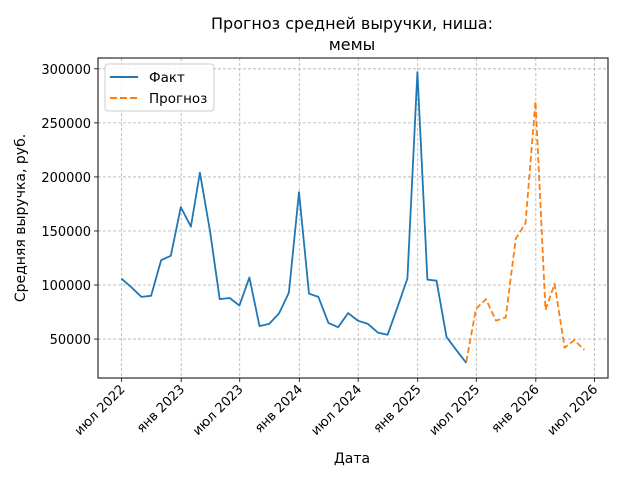  What do you see at coordinates (66, 178) in the screenshot?
I see `y-tick-label: 200000` at bounding box center [66, 178].